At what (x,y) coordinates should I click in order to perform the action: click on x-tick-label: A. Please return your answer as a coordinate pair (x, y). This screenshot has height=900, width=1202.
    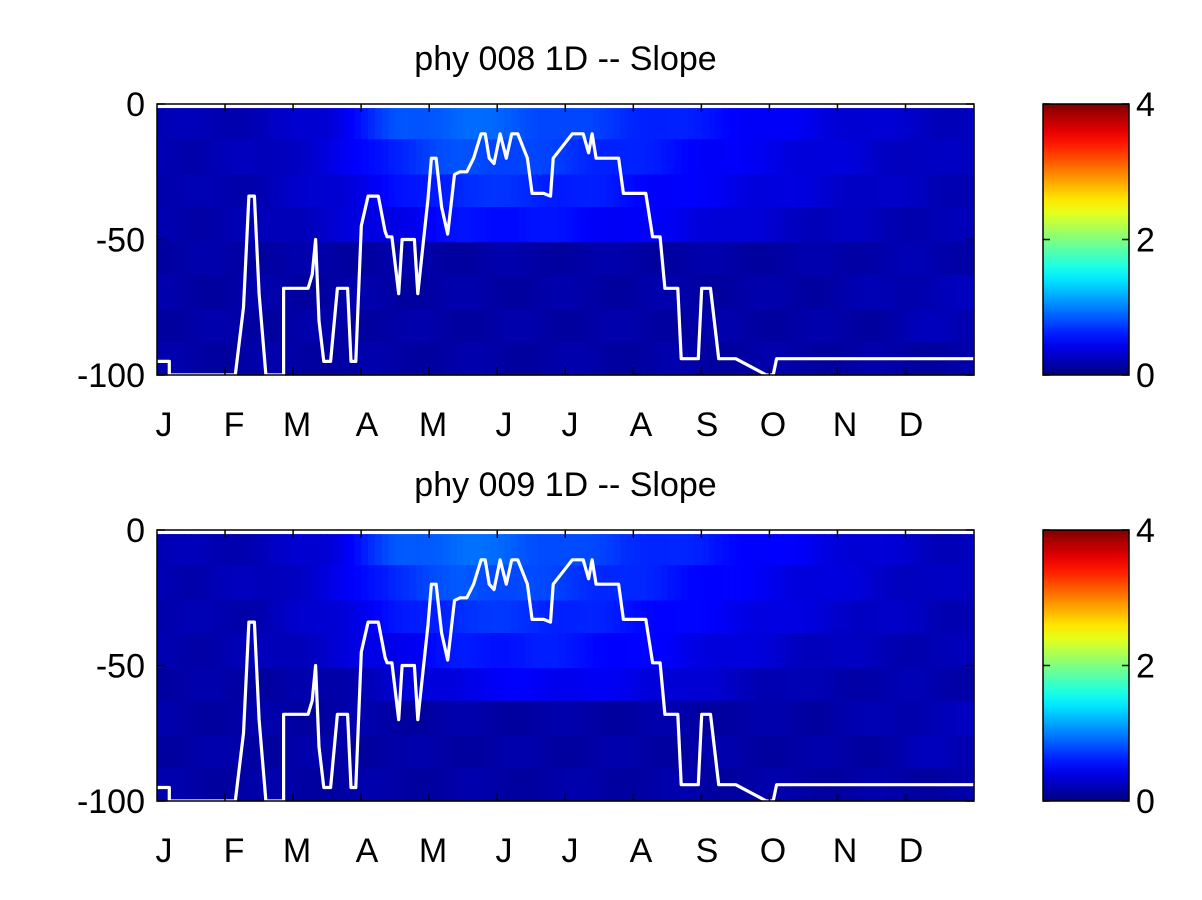
    Looking at the image, I should click on (367, 851).